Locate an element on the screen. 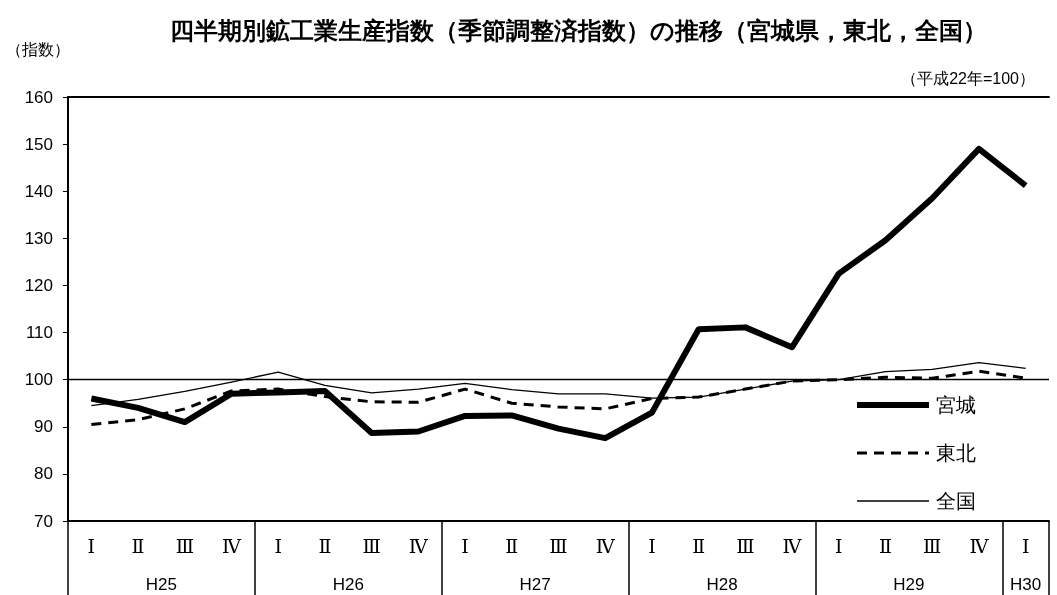 The width and height of the screenshot is (1057, 595). y-tick-label: 90 is located at coordinates (43, 427).